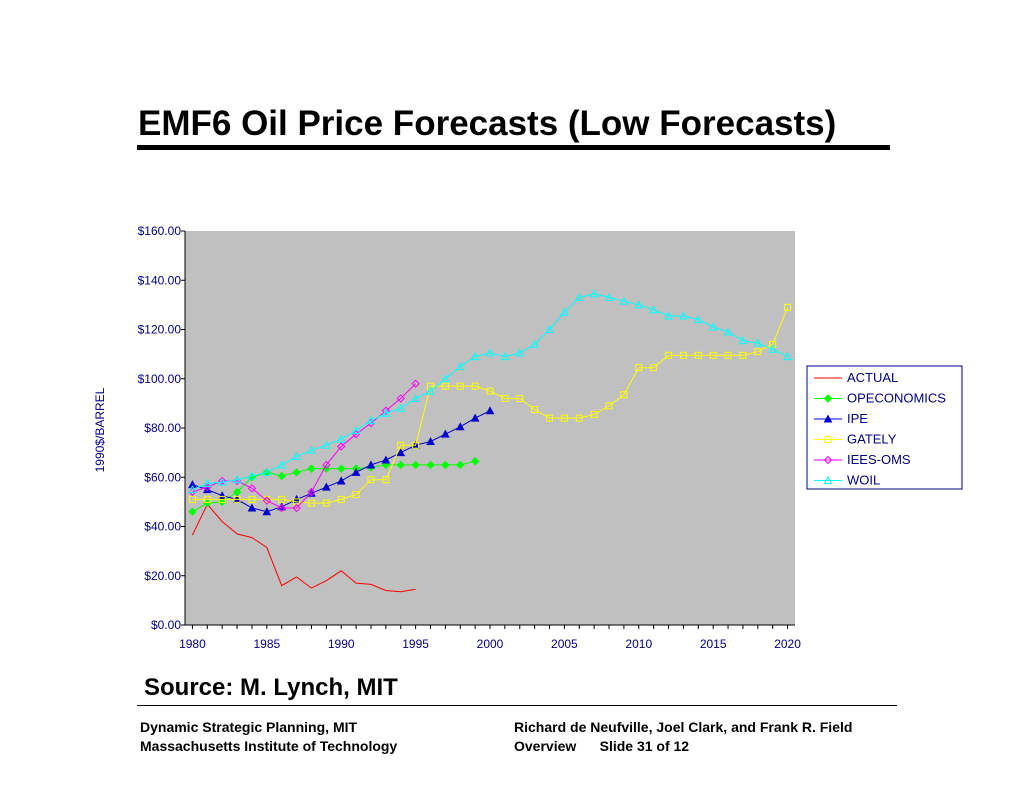 The height and width of the screenshot is (791, 1024). What do you see at coordinates (863, 480) in the screenshot?
I see `legend-label-woil: WOIL` at bounding box center [863, 480].